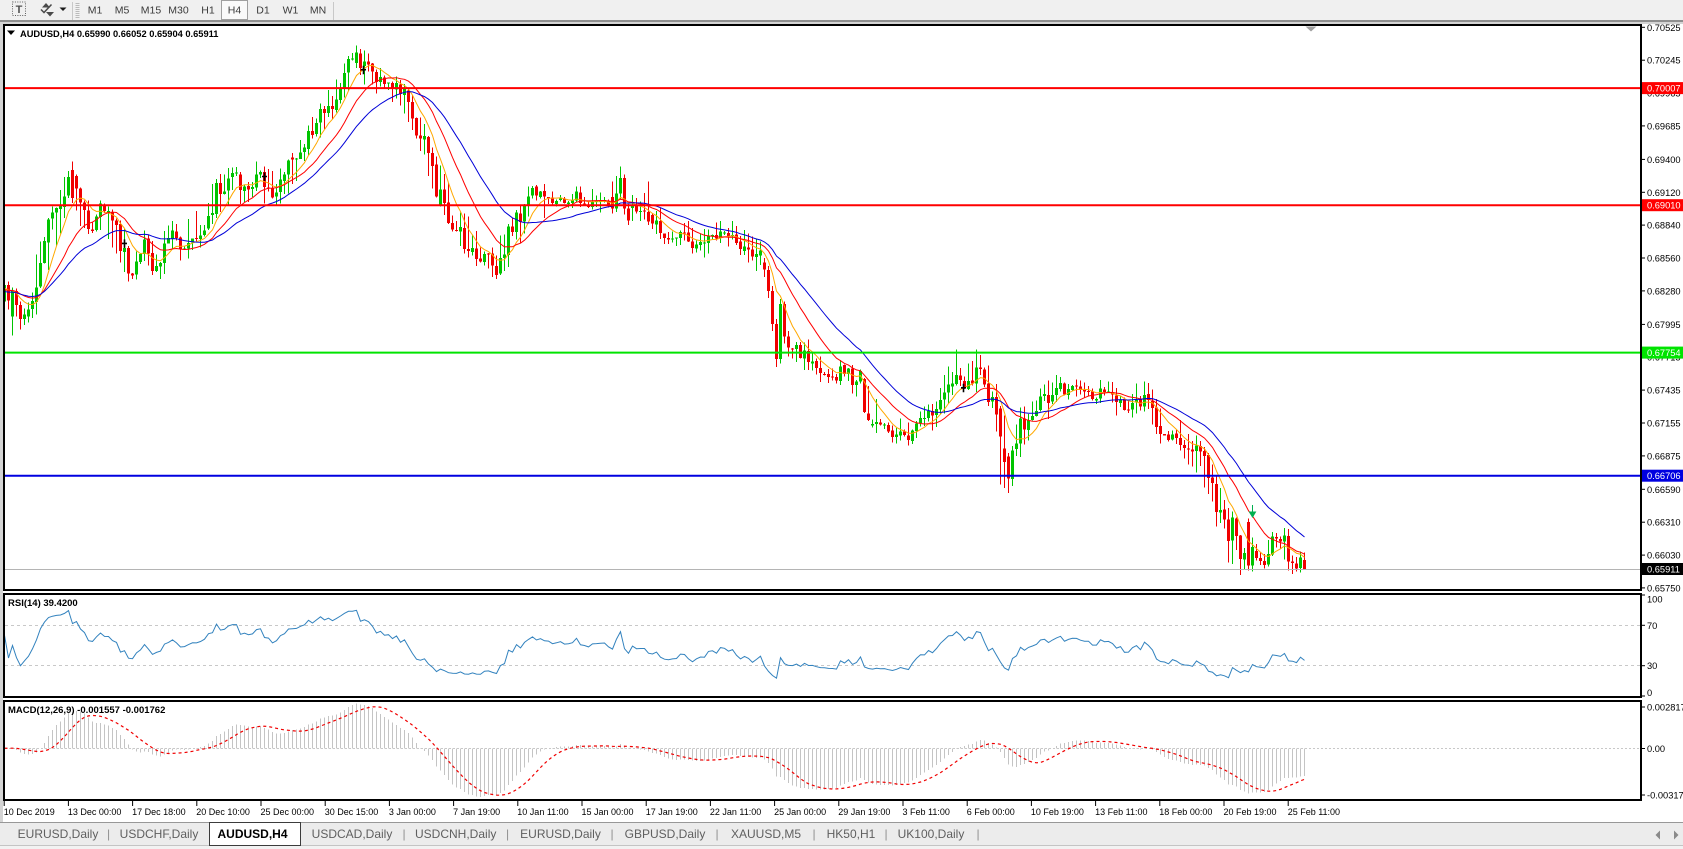  I want to click on svg-text: 20 Dec 10:00, so click(223, 812).